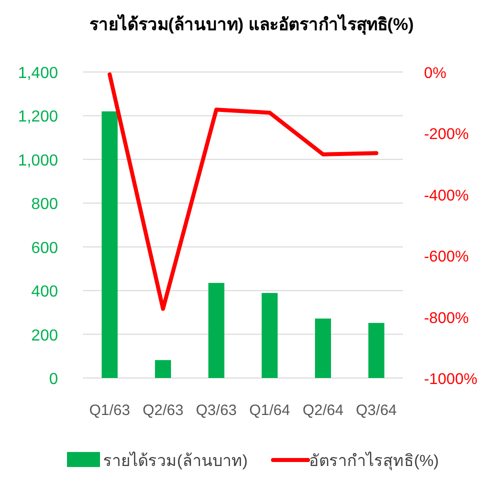 The image size is (503, 491). I want to click on y2-tick-label: 0%, so click(435, 73).